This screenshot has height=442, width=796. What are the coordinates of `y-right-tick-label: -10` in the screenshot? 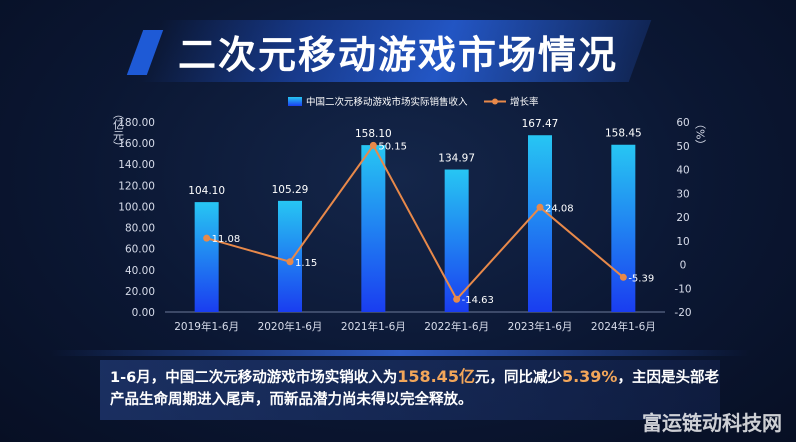 It's located at (682, 289).